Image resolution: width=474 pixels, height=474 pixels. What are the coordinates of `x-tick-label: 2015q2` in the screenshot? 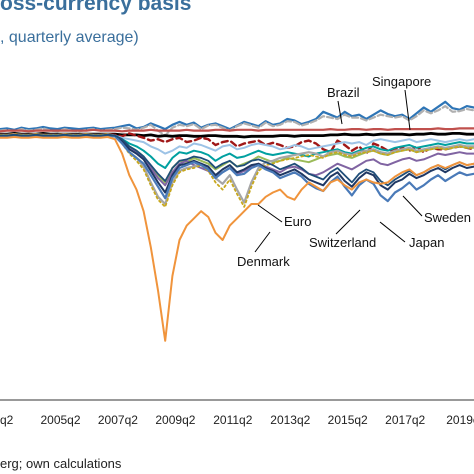 It's located at (348, 420).